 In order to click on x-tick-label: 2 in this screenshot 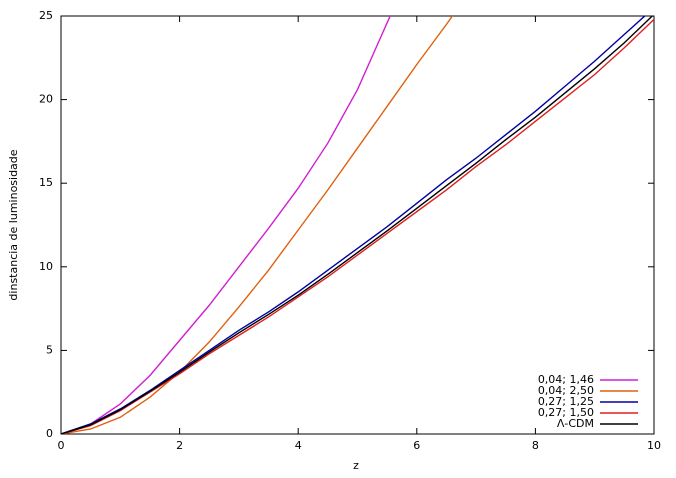, I will do `click(179, 445)`.